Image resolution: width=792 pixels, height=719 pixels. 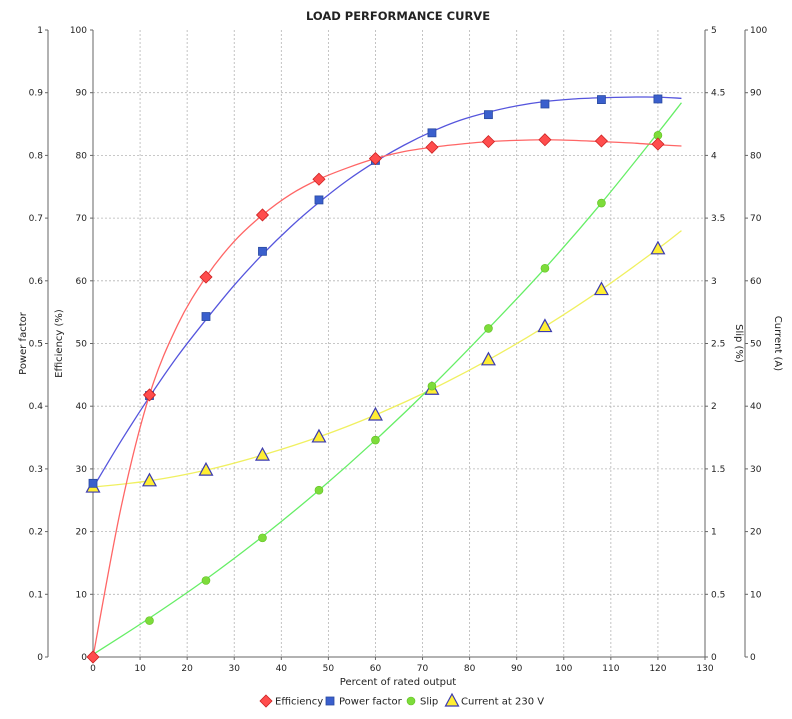 I want to click on pf-tick-label: 0.6, so click(x=36, y=282).